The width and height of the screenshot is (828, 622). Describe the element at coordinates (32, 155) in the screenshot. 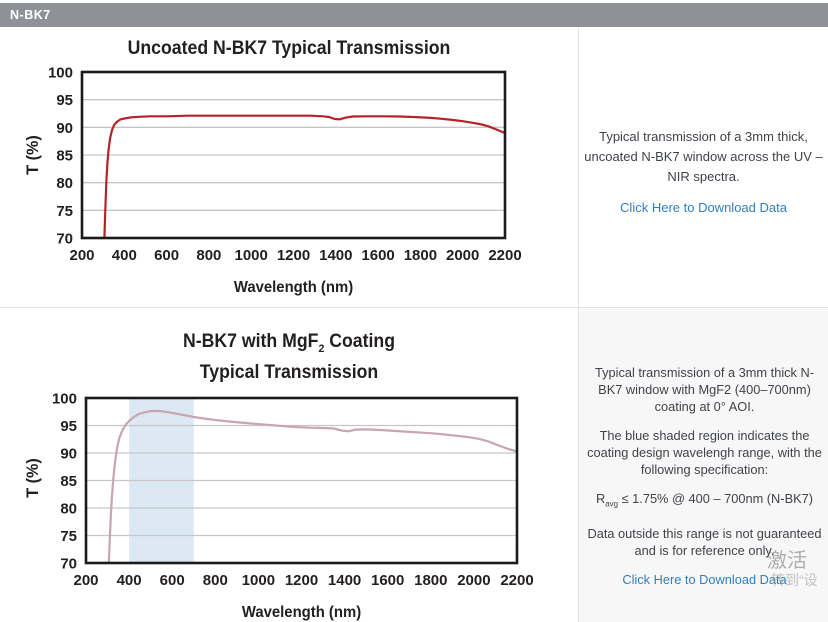

I see `chart1-y-axis-label: T (%)` at that location.